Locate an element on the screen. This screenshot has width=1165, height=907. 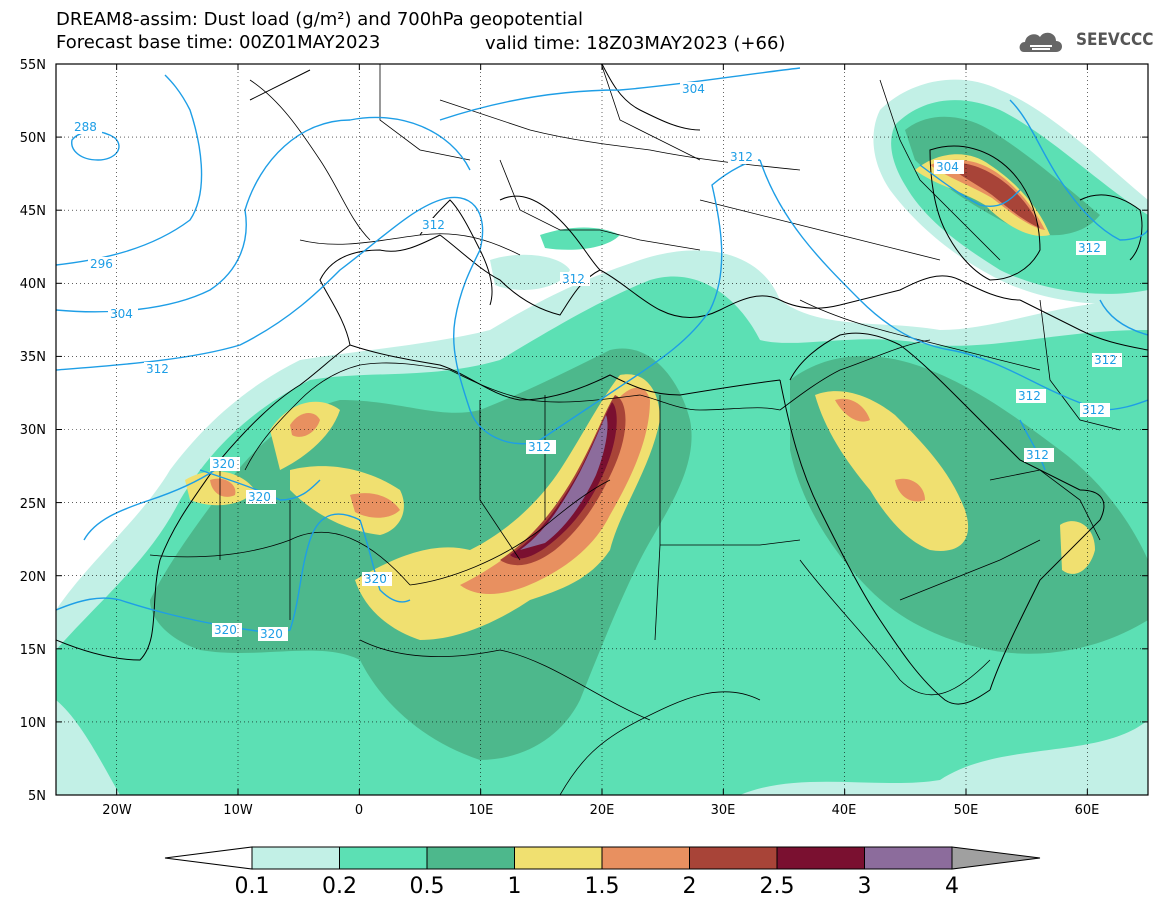
forecast-base-time: Forecast base time: 00Z01MAY2023 is located at coordinates (218, 42).